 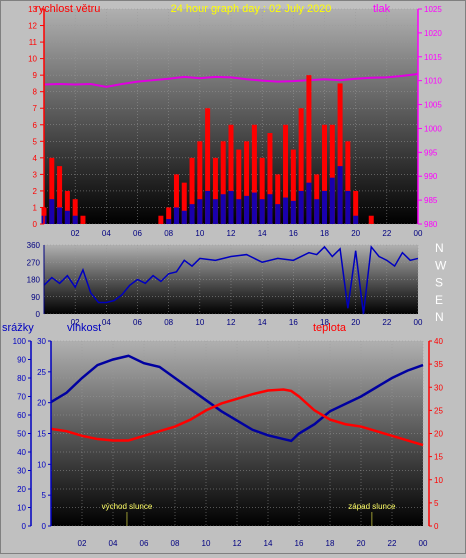 I want to click on wind-direction-grid, so click(x=231, y=279).